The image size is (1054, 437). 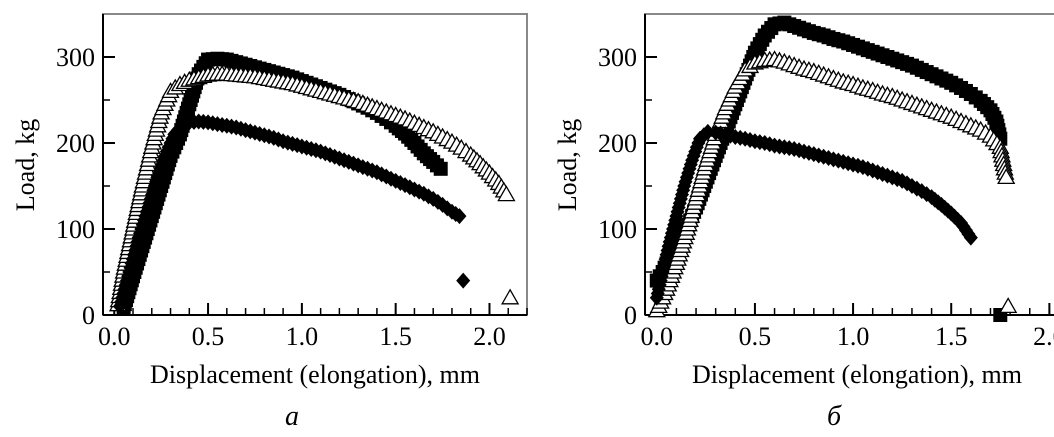 I want to click on data-point-square, so click(x=440, y=168).